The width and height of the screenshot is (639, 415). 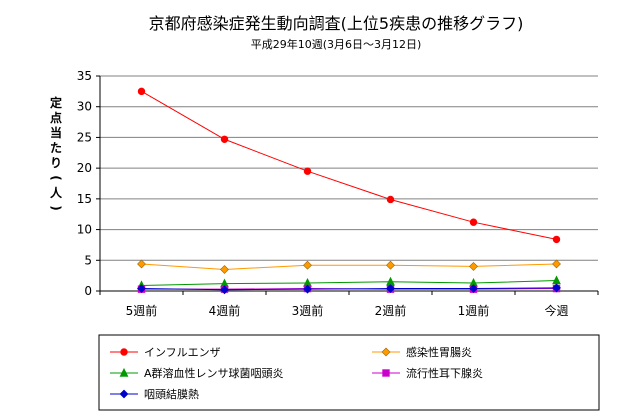 I want to click on legend-label: 咽頭結膜熱, so click(x=171, y=394).